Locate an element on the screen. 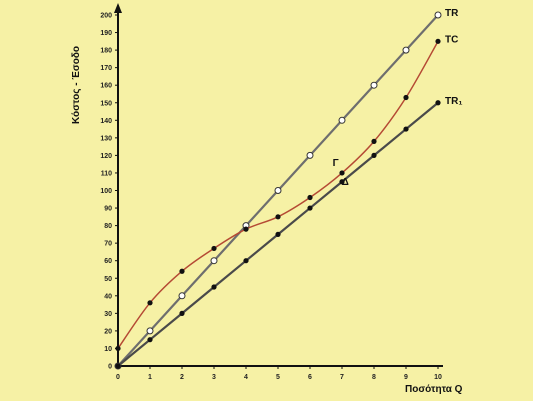  x-tick-label: 10 is located at coordinates (438, 377).